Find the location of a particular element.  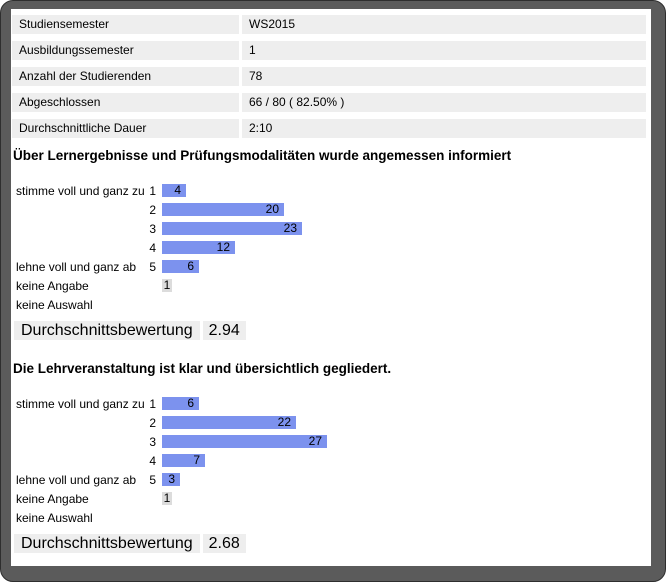

chart-row: stimme voll und ganz zu 1 6 is located at coordinates (331, 403).